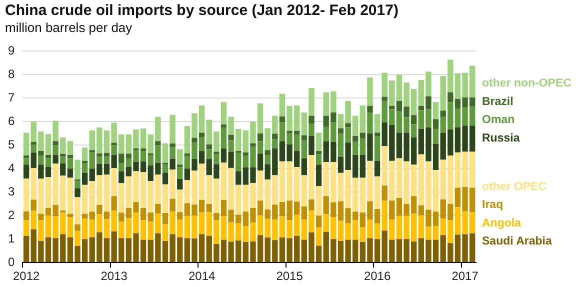 This screenshot has width=580, height=287. What do you see at coordinates (502, 223) in the screenshot?
I see `series-label: Angola` at bounding box center [502, 223].